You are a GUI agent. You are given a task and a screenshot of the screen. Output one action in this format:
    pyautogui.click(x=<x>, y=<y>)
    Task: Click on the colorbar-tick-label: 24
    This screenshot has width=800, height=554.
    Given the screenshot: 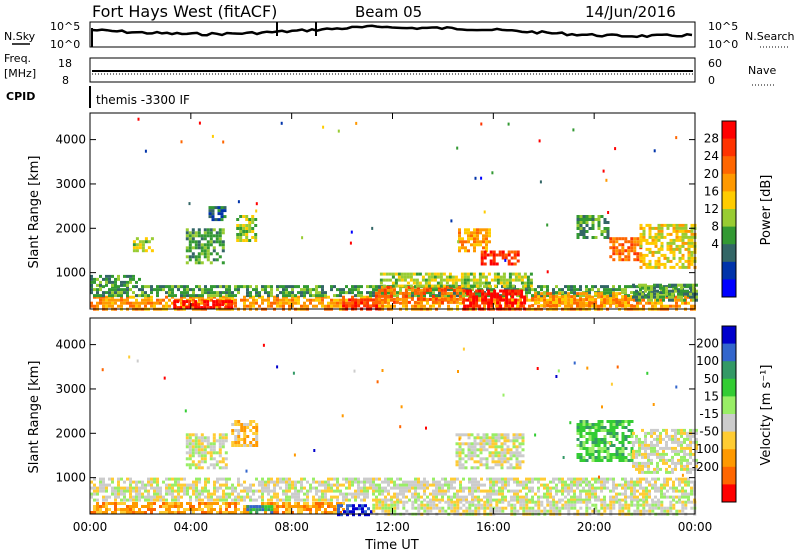 What is the action you would take?
    pyautogui.click(x=711, y=156)
    